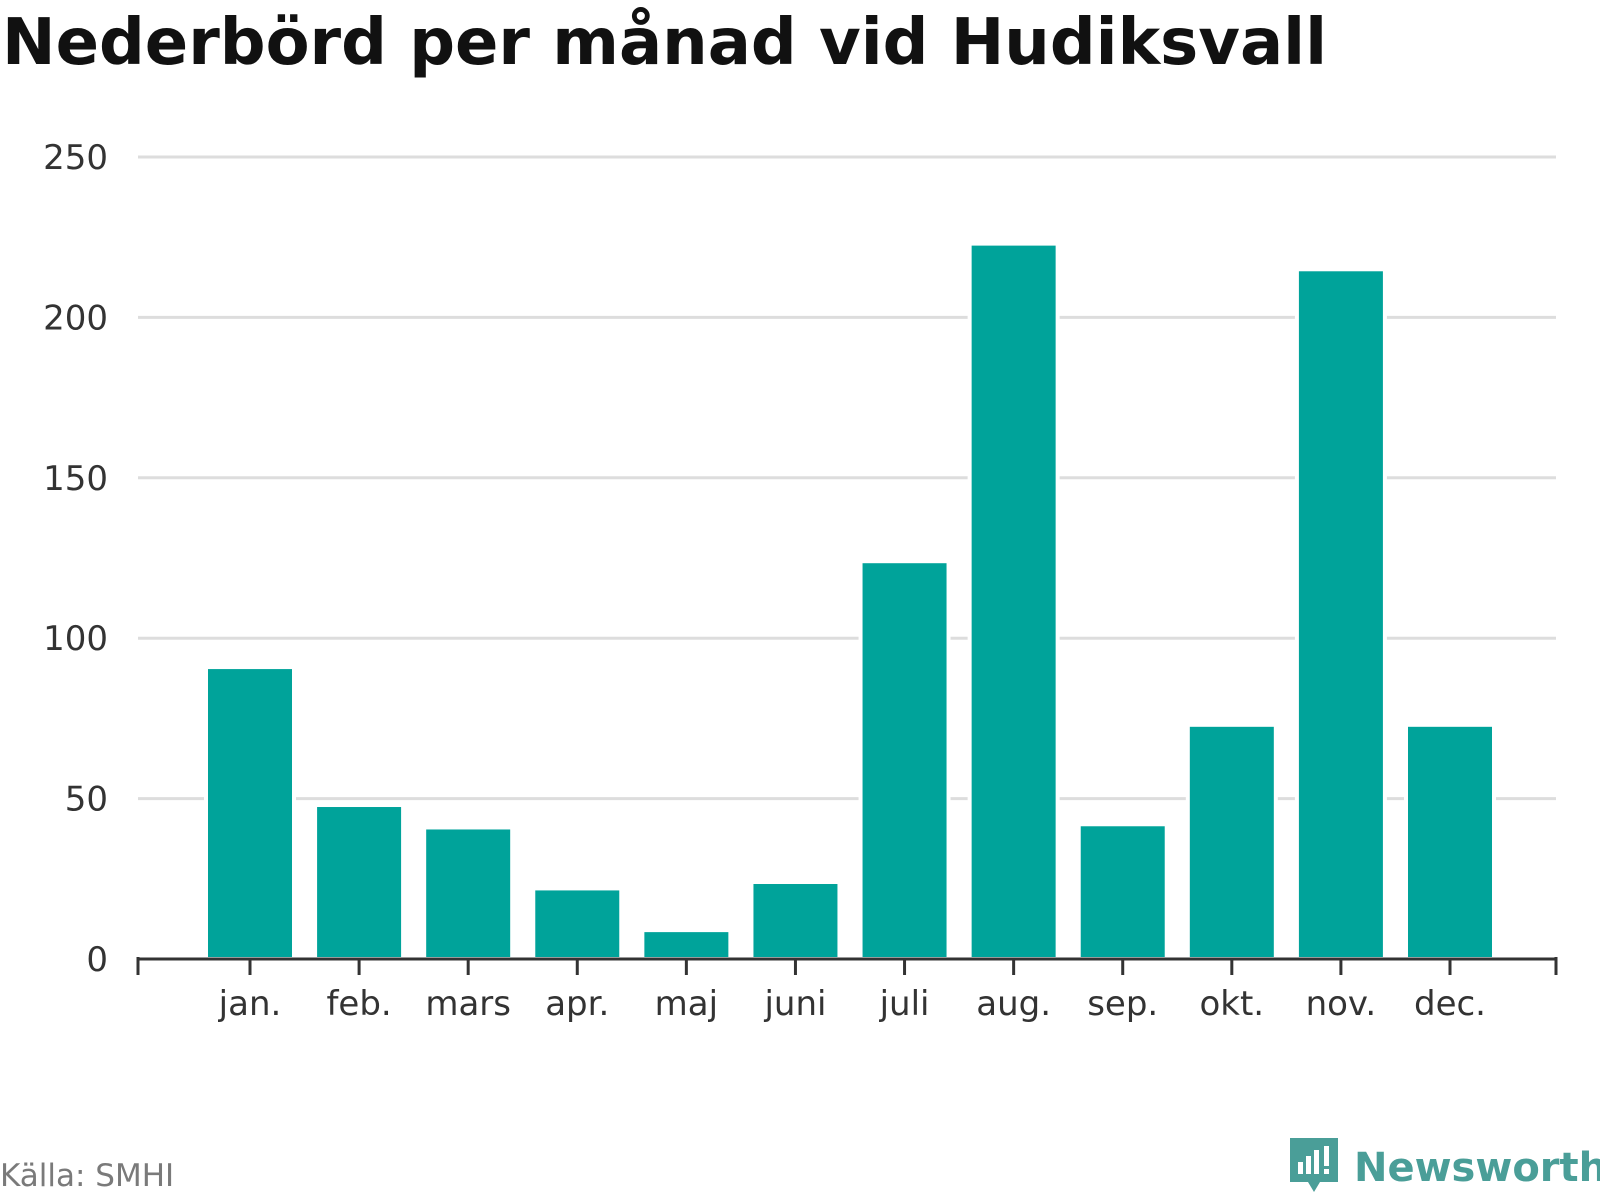  What do you see at coordinates (97, 960) in the screenshot?
I see `y-tick-label: 0` at bounding box center [97, 960].